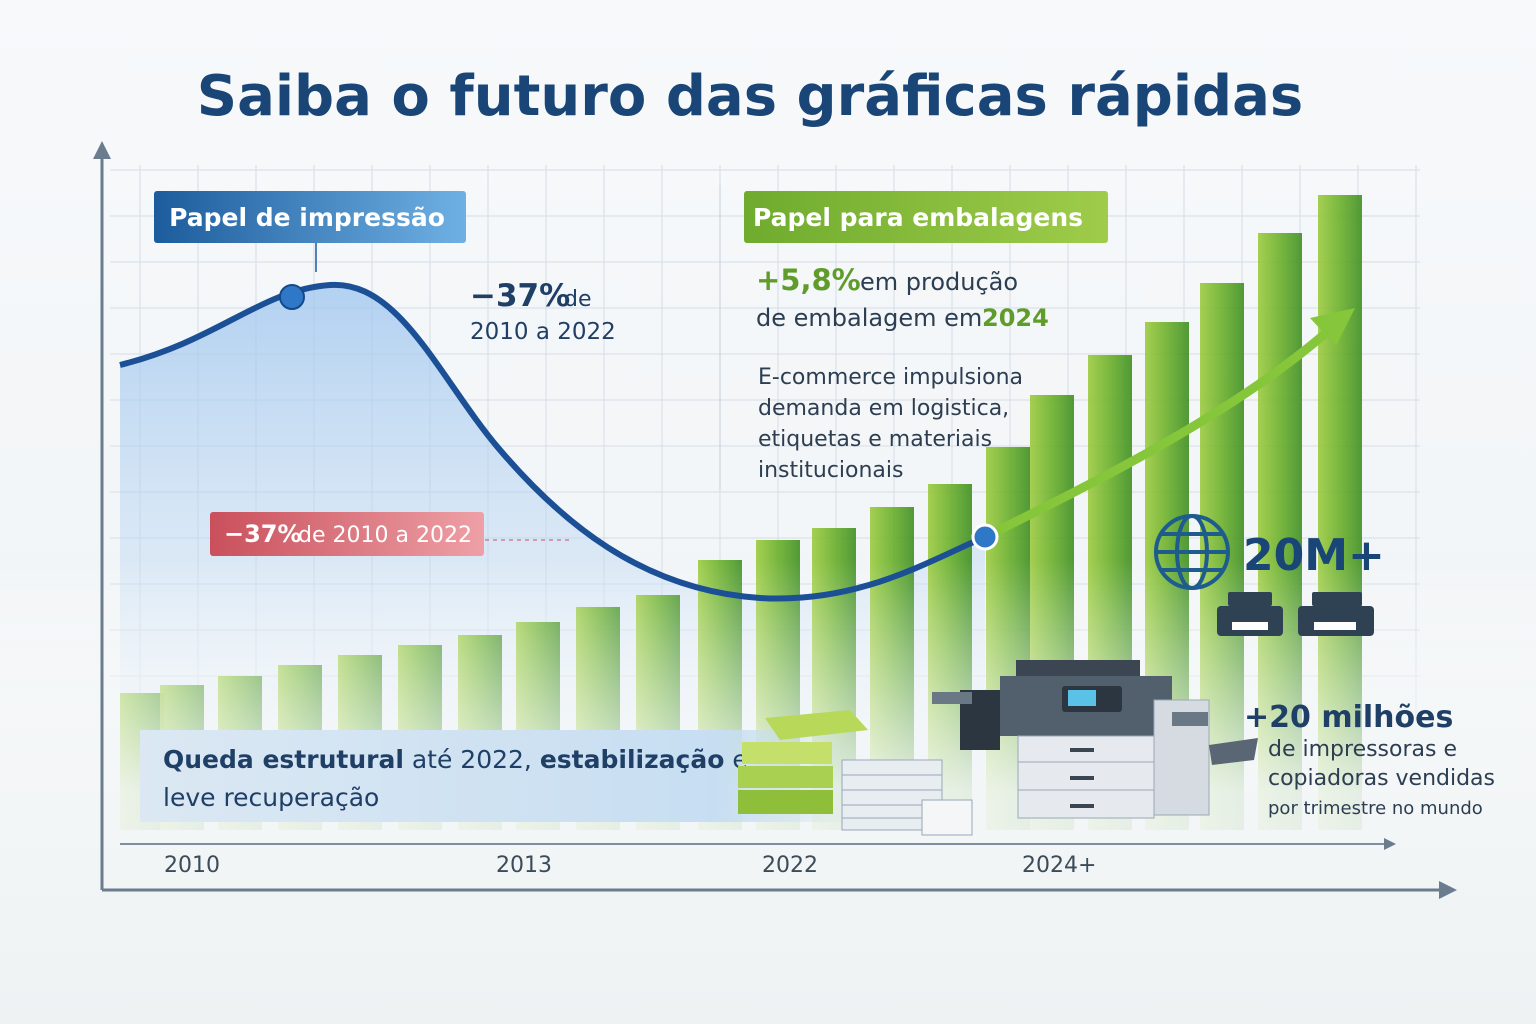 Image resolution: width=1536 pixels, height=1024 pixels. I want to click on units-line: copiadoras vendidas, so click(1381, 778).